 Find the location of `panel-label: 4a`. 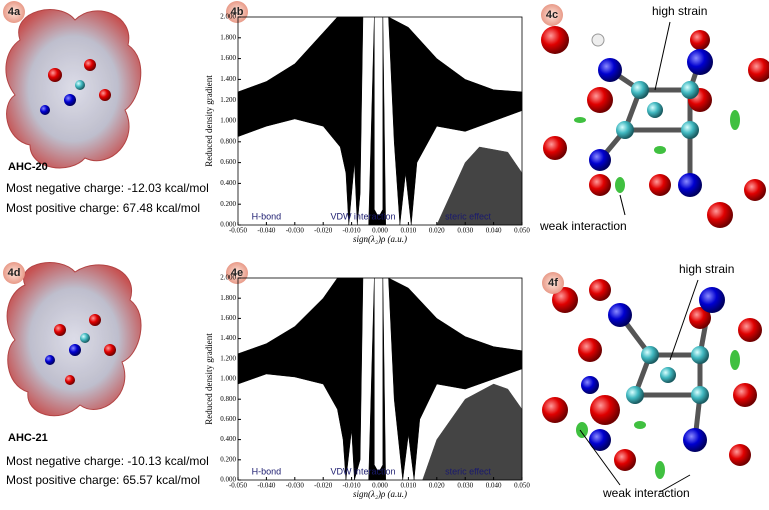

panel-label: 4a is located at coordinates (14, 12).